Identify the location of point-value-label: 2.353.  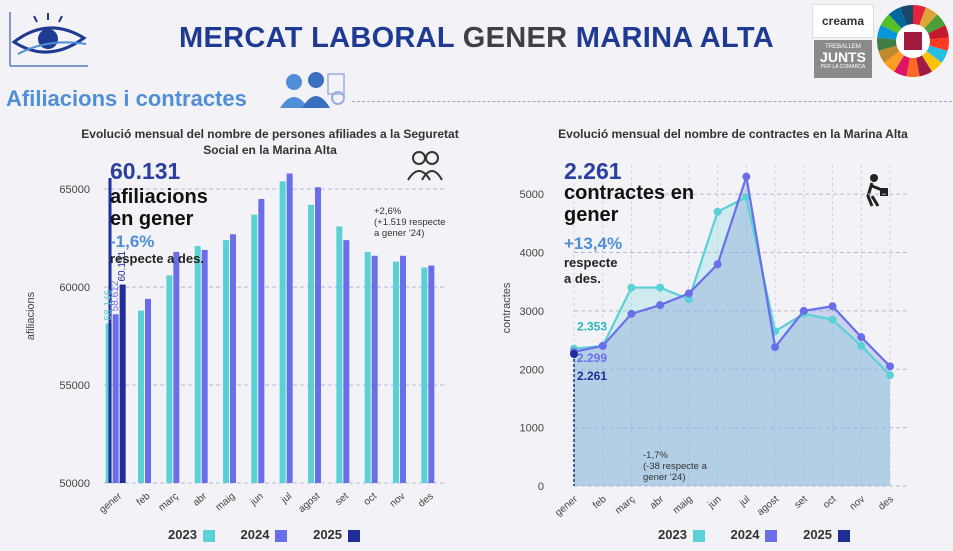
(592, 327).